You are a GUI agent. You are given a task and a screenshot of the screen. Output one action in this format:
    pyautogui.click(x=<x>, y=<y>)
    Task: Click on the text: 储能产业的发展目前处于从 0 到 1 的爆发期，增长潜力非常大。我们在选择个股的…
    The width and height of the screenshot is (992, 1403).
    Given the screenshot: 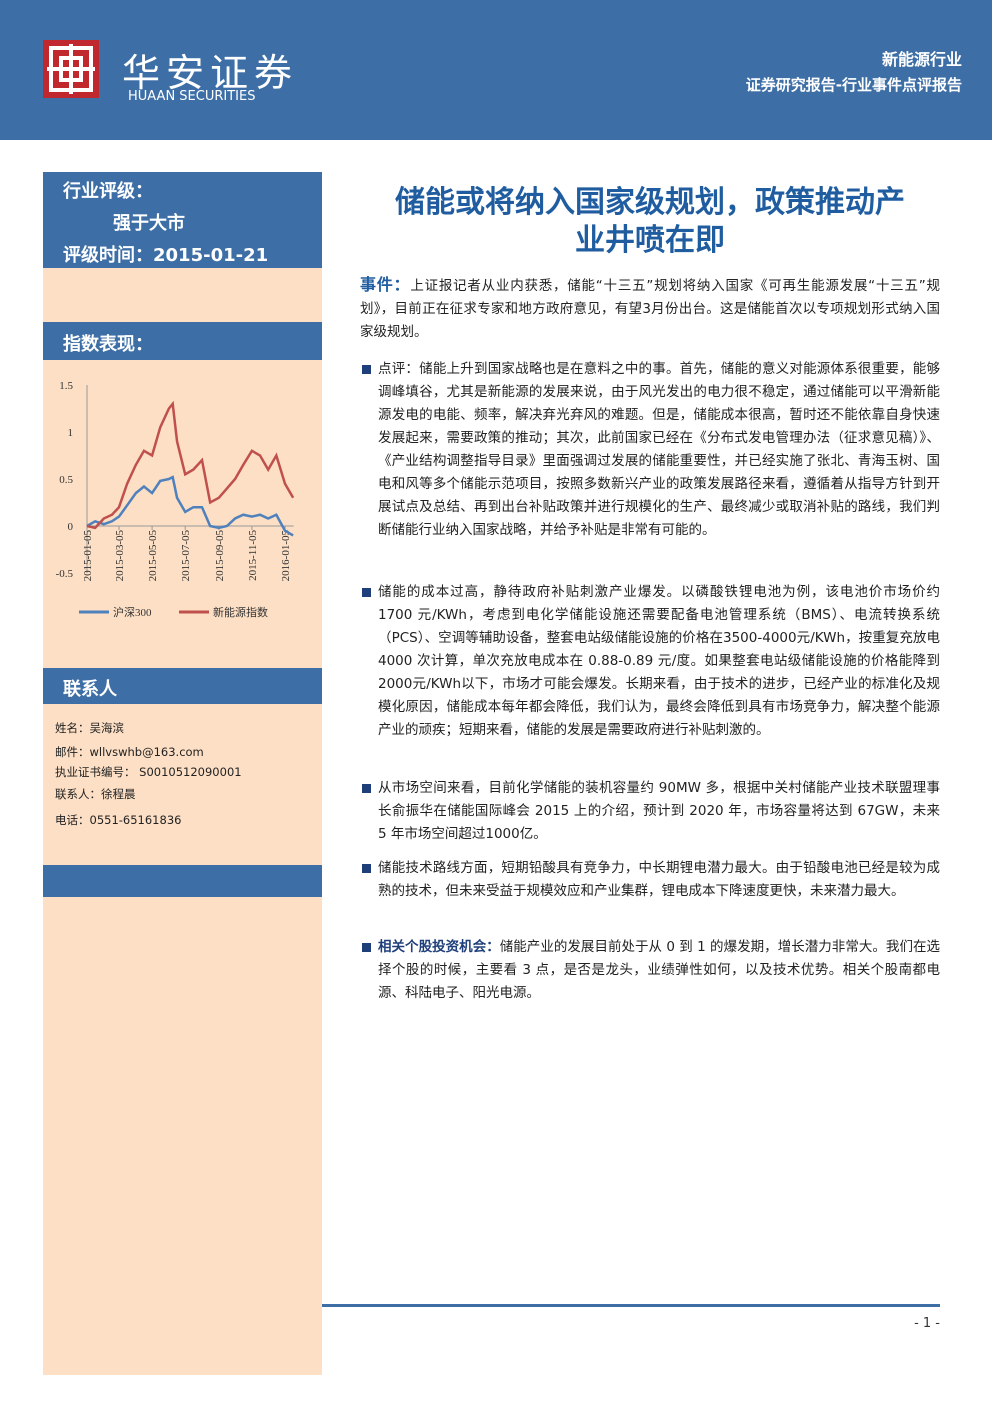 What is the action you would take?
    pyautogui.click(x=659, y=970)
    